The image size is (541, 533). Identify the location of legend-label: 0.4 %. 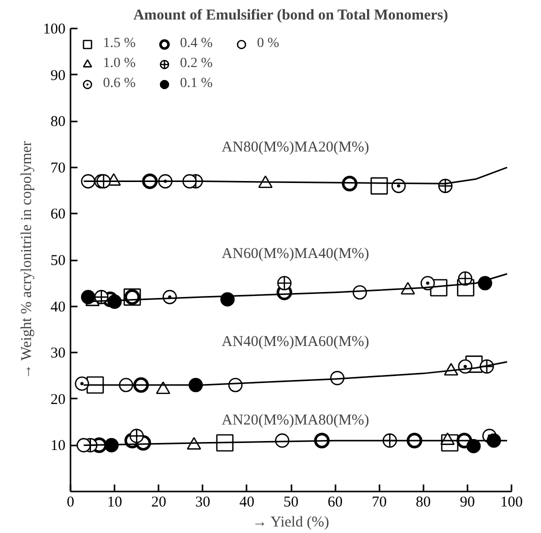
(197, 44).